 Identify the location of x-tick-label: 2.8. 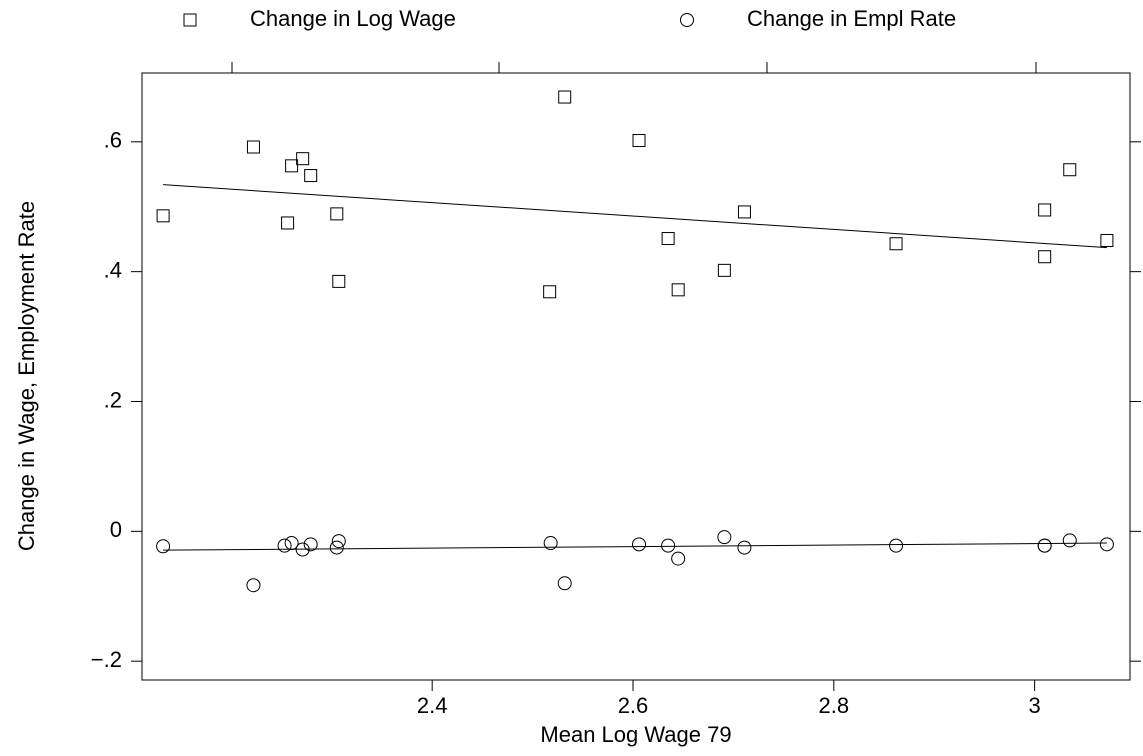
(834, 705).